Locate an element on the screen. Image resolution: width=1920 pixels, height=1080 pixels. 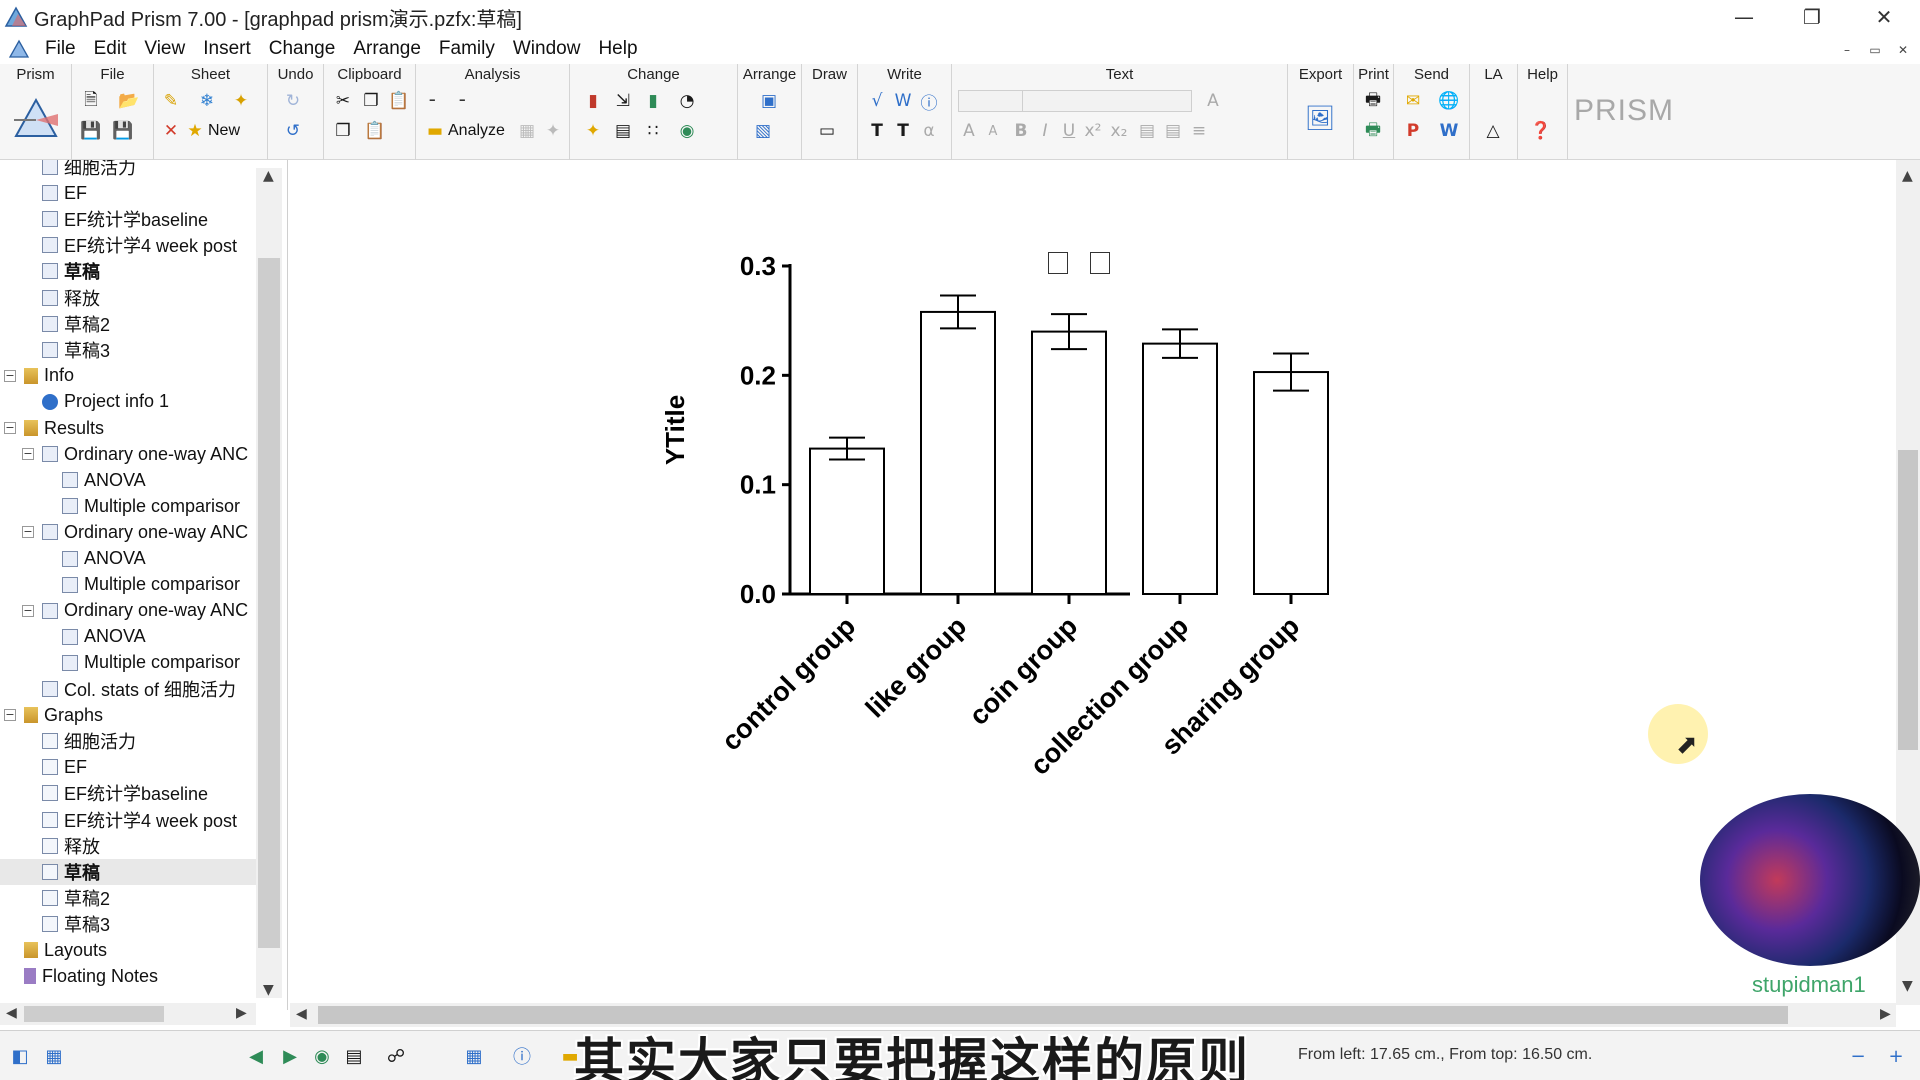
delete-sheet-icon: ✕ is located at coordinates (171, 131).